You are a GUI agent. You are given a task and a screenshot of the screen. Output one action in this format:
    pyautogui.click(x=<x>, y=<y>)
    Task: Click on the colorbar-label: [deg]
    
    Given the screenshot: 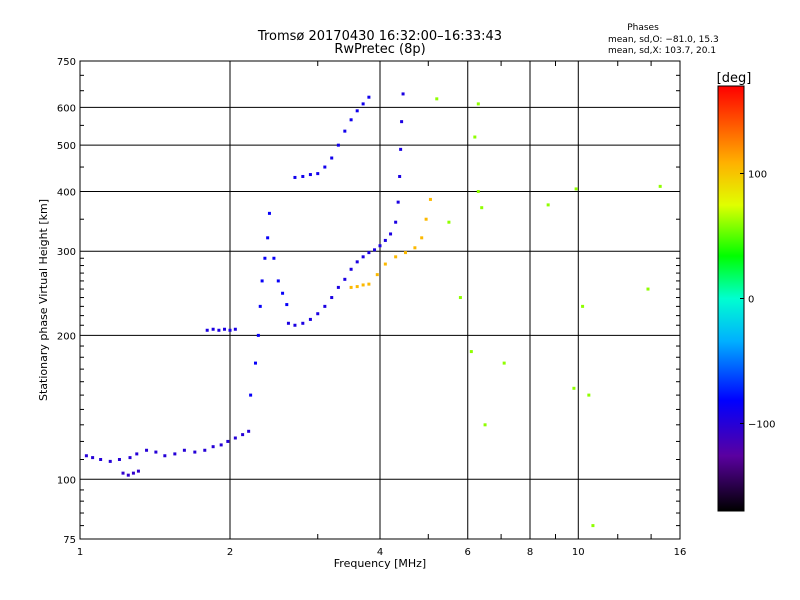 What is the action you would take?
    pyautogui.click(x=734, y=78)
    